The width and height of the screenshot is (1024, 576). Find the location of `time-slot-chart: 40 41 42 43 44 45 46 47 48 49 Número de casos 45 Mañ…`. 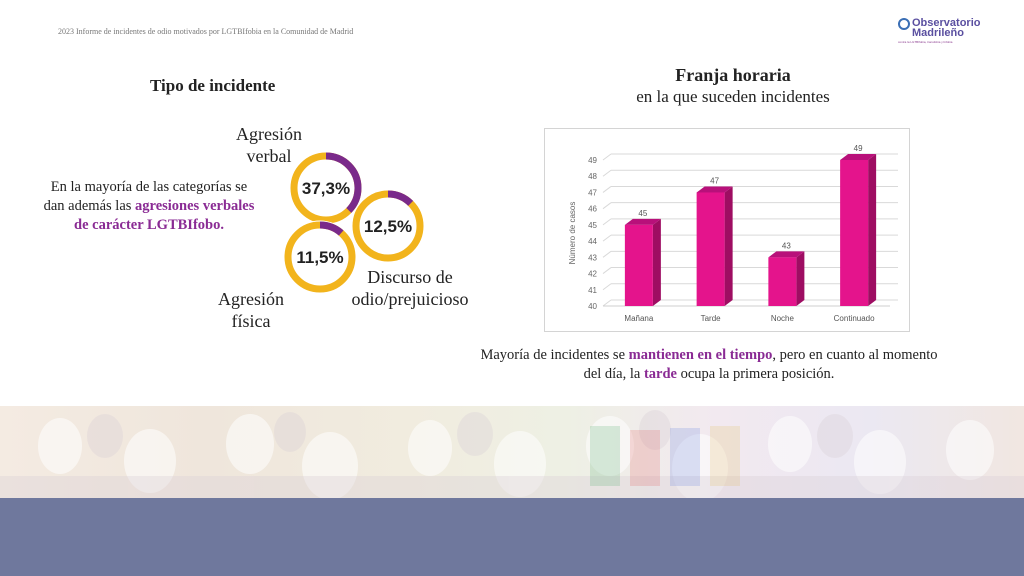

time-slot-chart: 40 41 42 43 44 45 46 47 48 49 Número de casos 45 Mañ… is located at coordinates (727, 230).